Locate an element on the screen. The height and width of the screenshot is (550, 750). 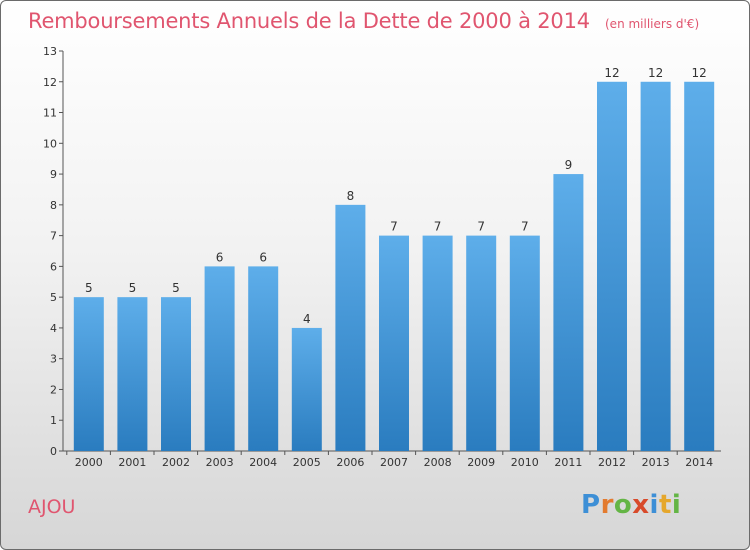
x-tick-label: 2003 is located at coordinates (220, 462).